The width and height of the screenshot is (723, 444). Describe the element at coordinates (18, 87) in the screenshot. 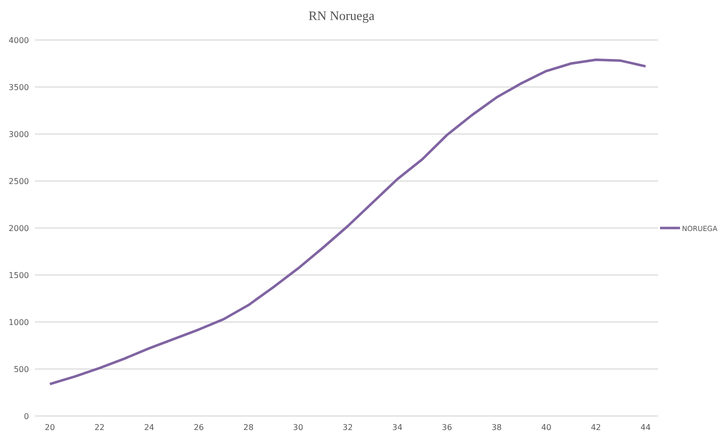

I see `y-tick-label: 3500` at that location.